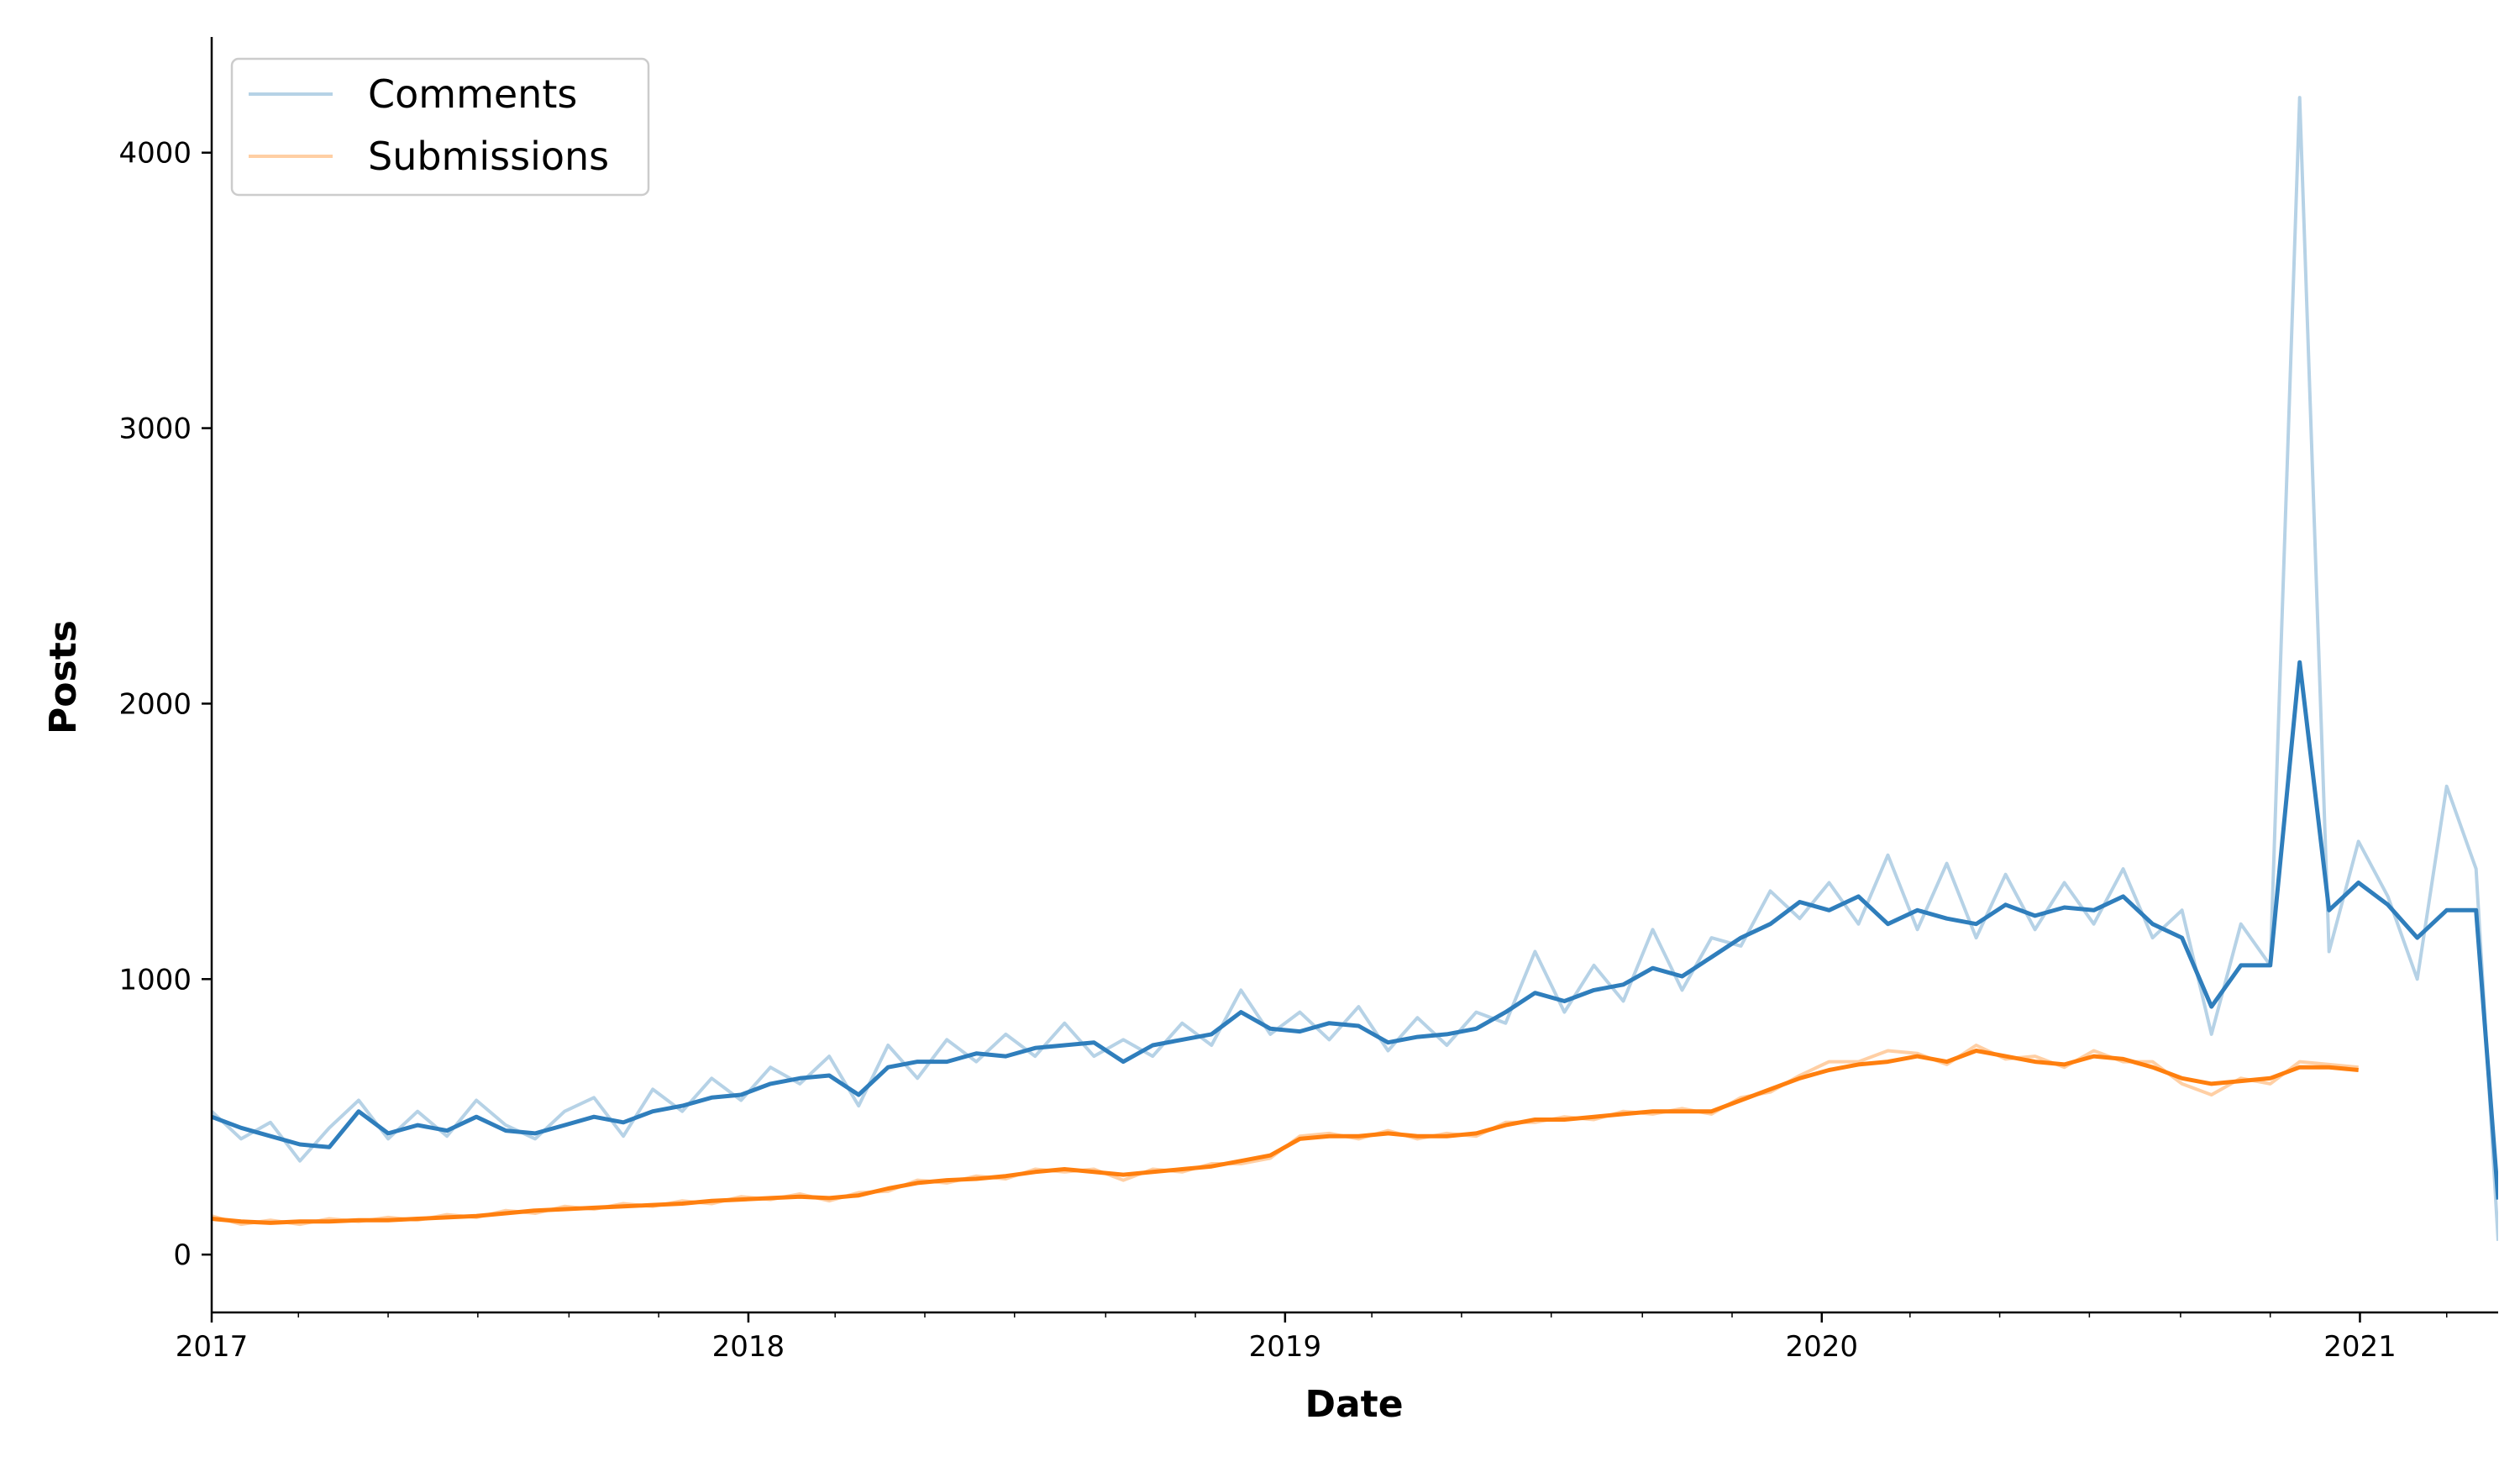  What do you see at coordinates (472, 94) in the screenshot?
I see `legend-label-comments: Comments` at bounding box center [472, 94].